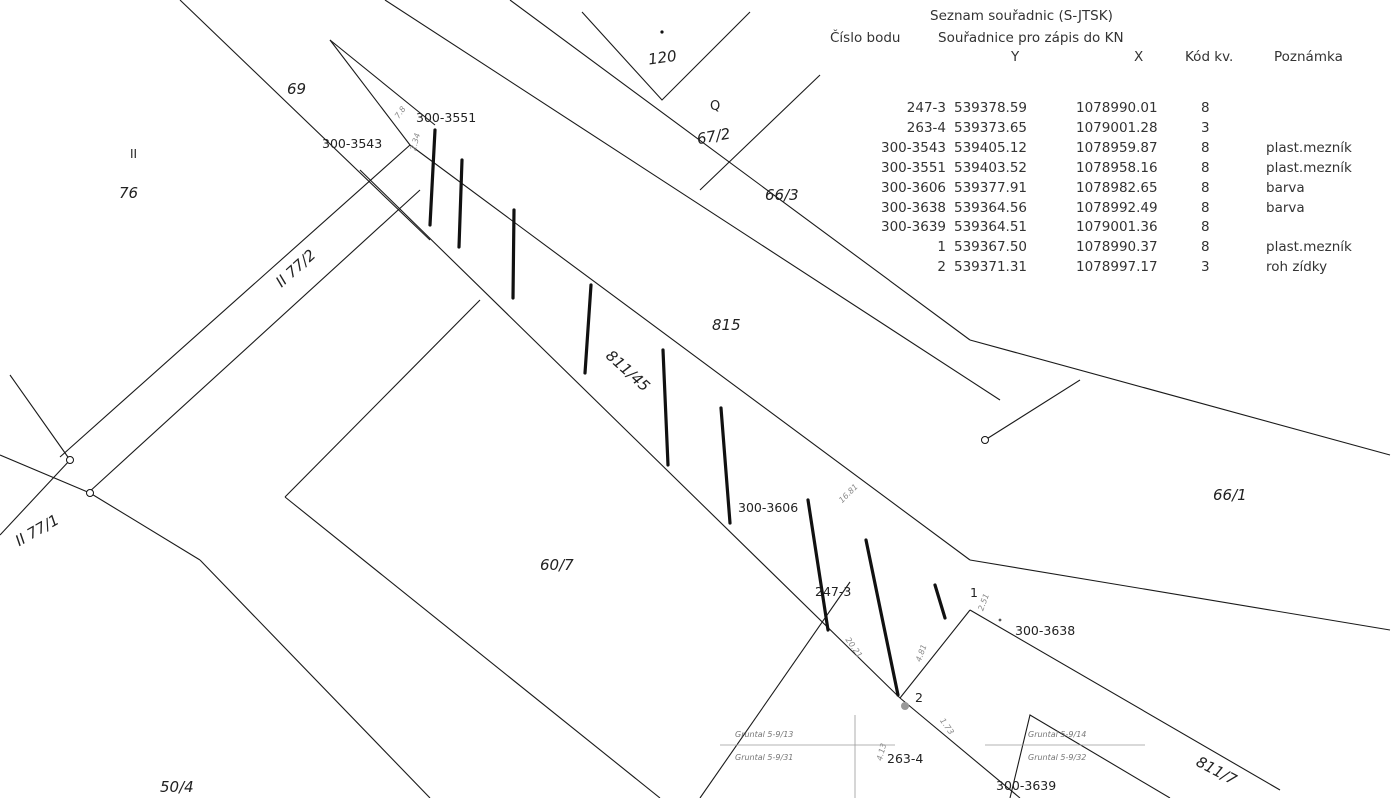  Describe the element at coordinates (177, 787) in the screenshot. I see `parcel-label: 50/4` at that location.